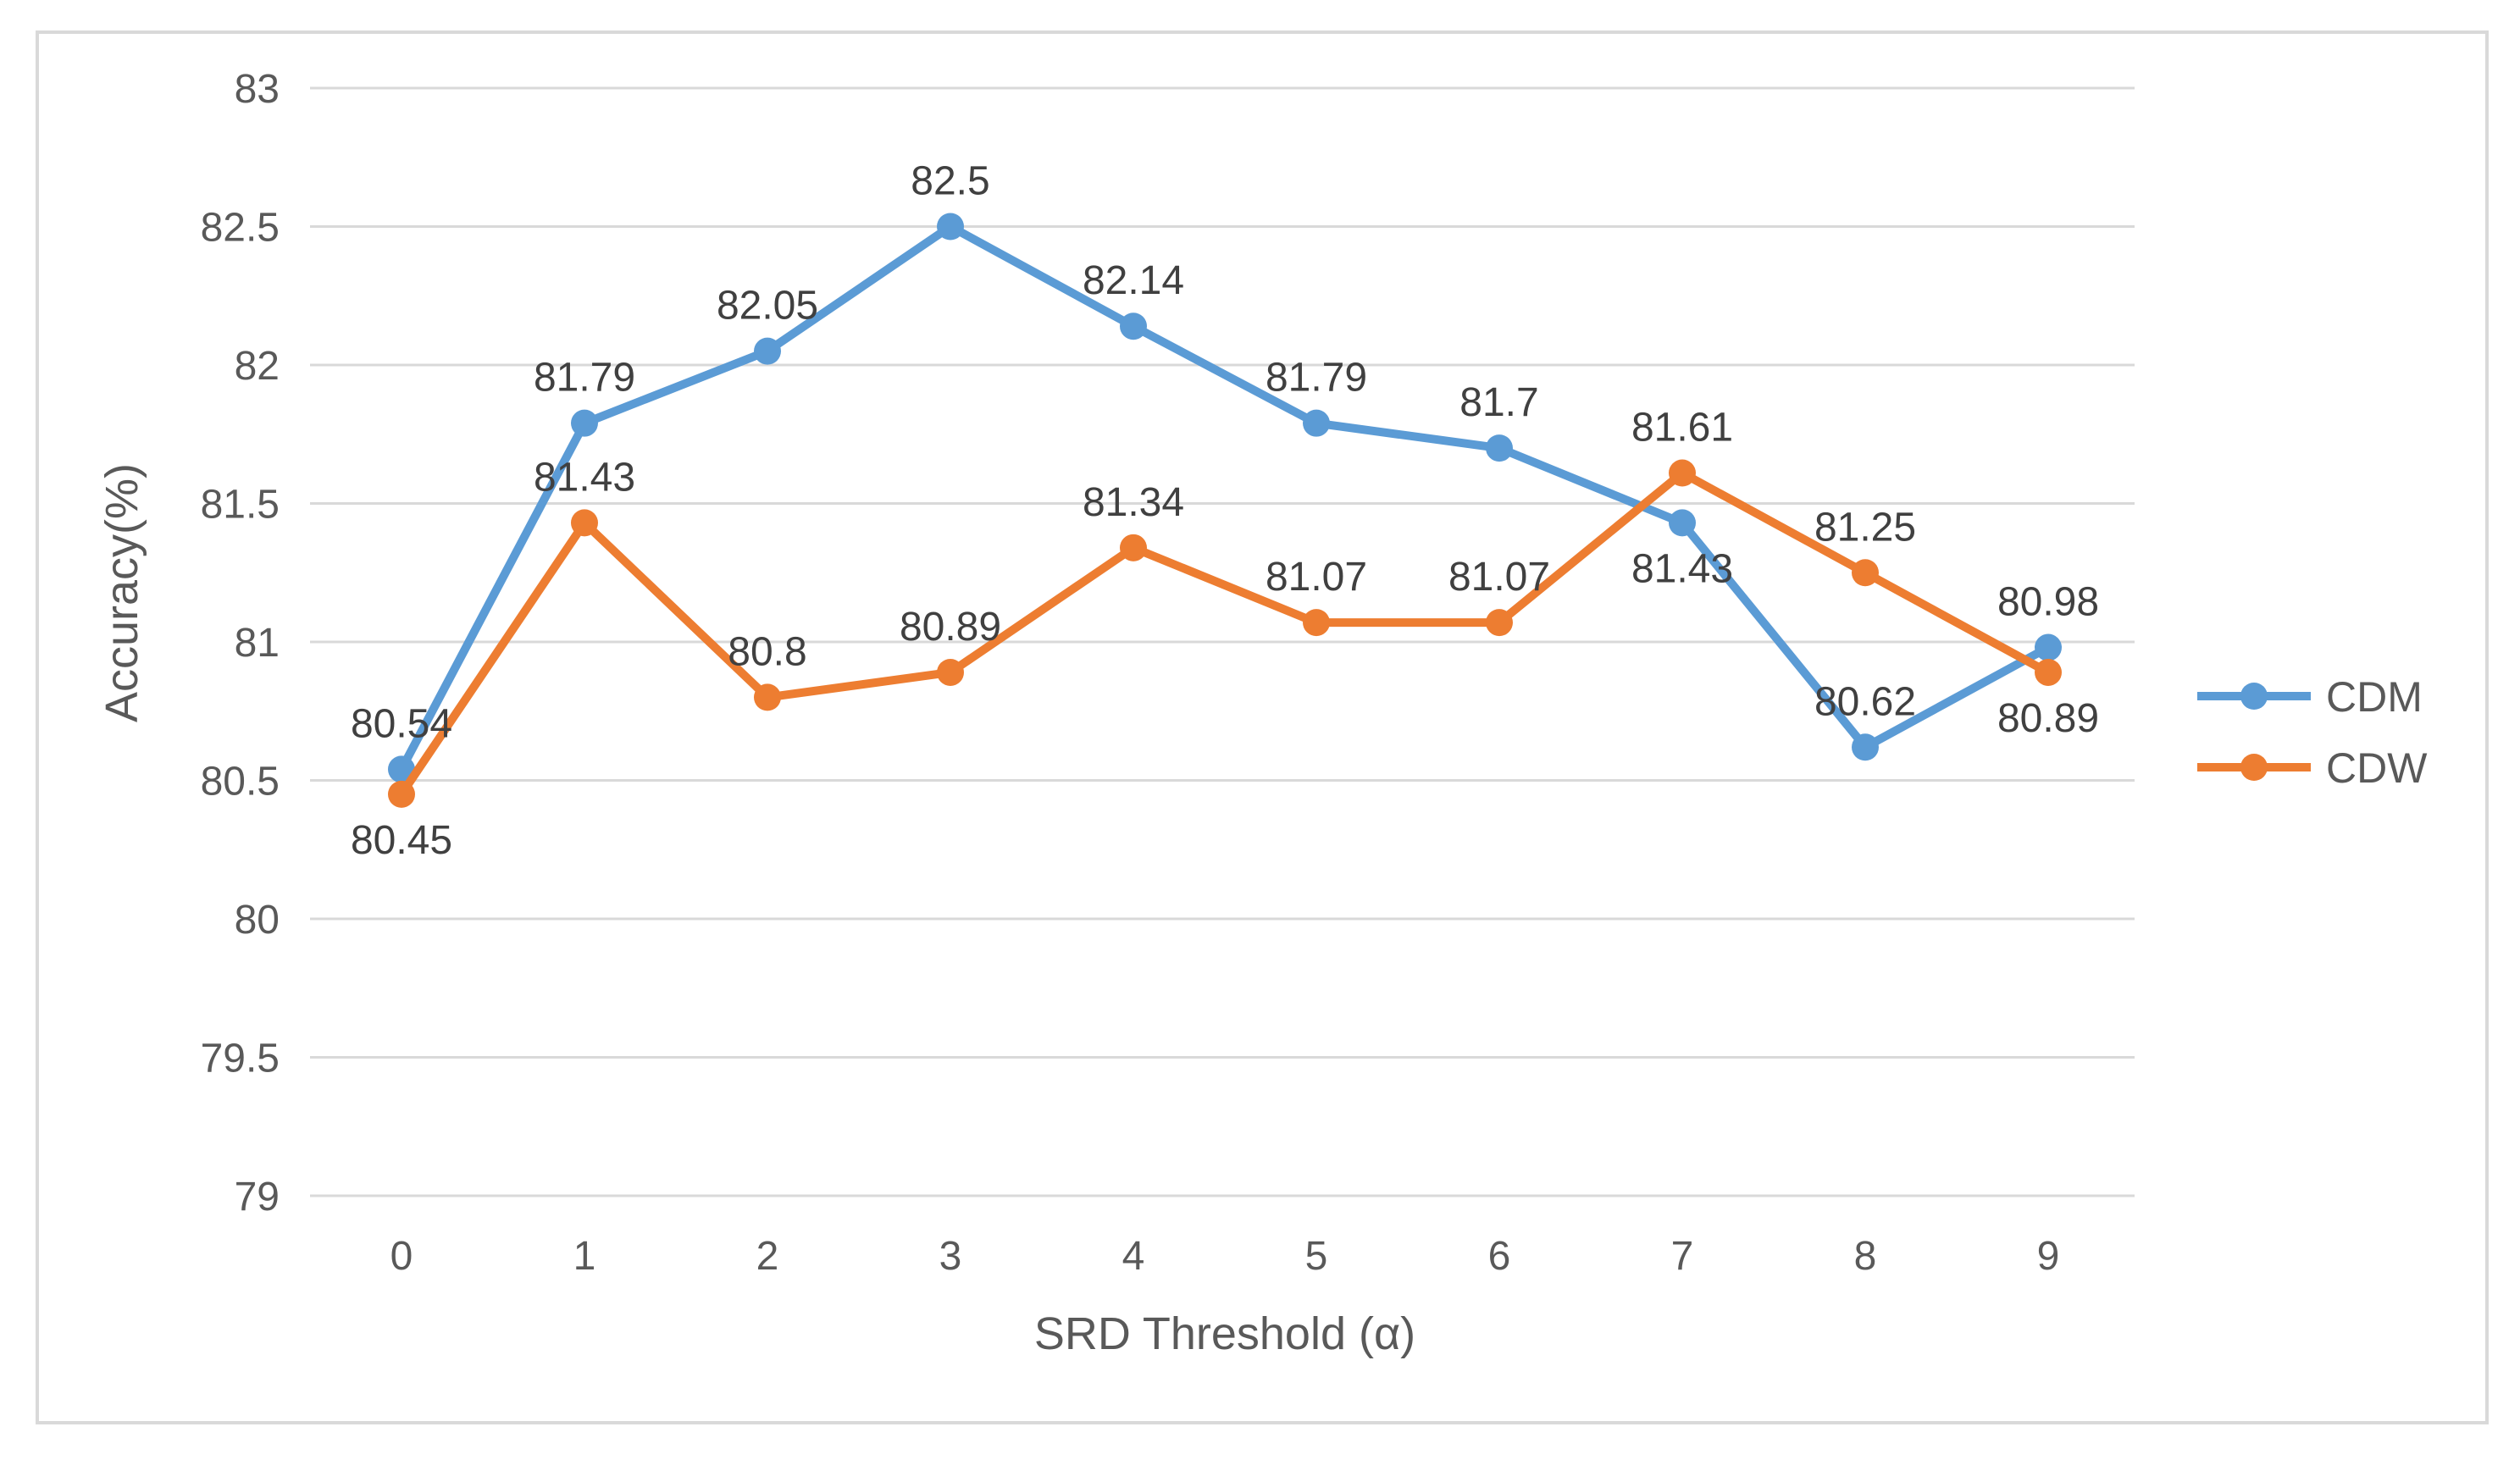 The width and height of the screenshot is (2520, 1460). I want to click on data-label-cdw: 81.25, so click(1865, 527).